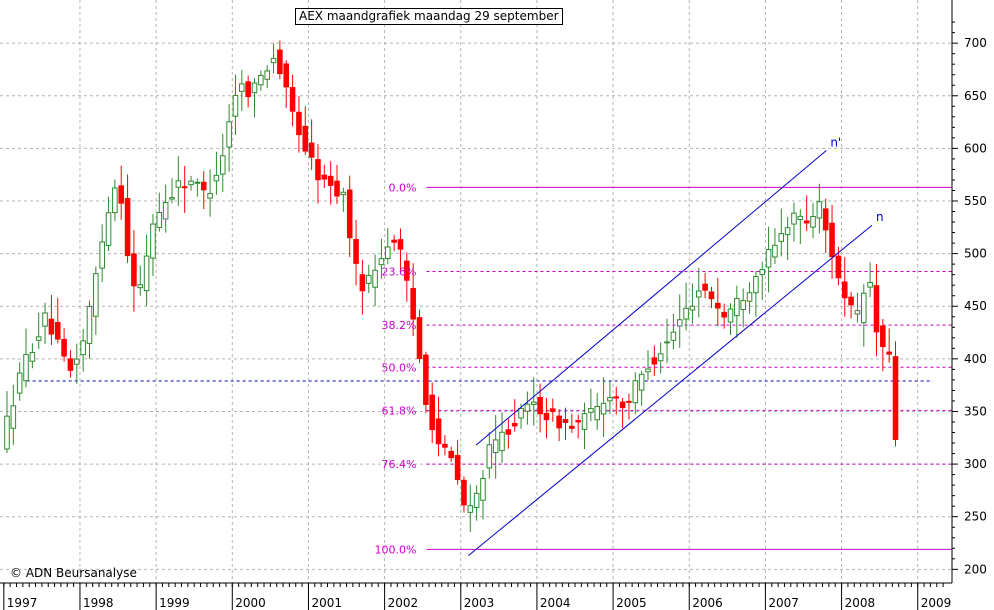 The width and height of the screenshot is (994, 610). I want to click on chart-title: AEX maandgrafiek maandag 29 september, so click(429, 16).